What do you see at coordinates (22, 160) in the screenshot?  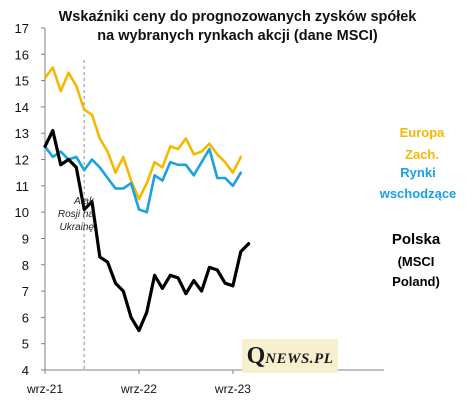 I see `y-tick-label: 12` at bounding box center [22, 160].